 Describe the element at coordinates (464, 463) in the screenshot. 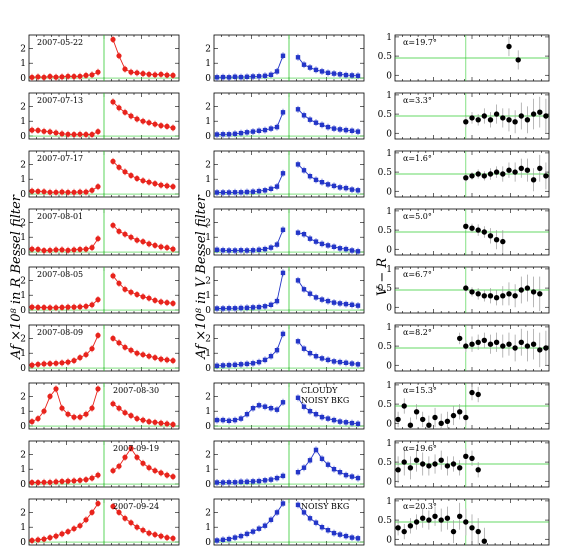

I see `panel: 0 0.5 1 α=19.6°` at that location.